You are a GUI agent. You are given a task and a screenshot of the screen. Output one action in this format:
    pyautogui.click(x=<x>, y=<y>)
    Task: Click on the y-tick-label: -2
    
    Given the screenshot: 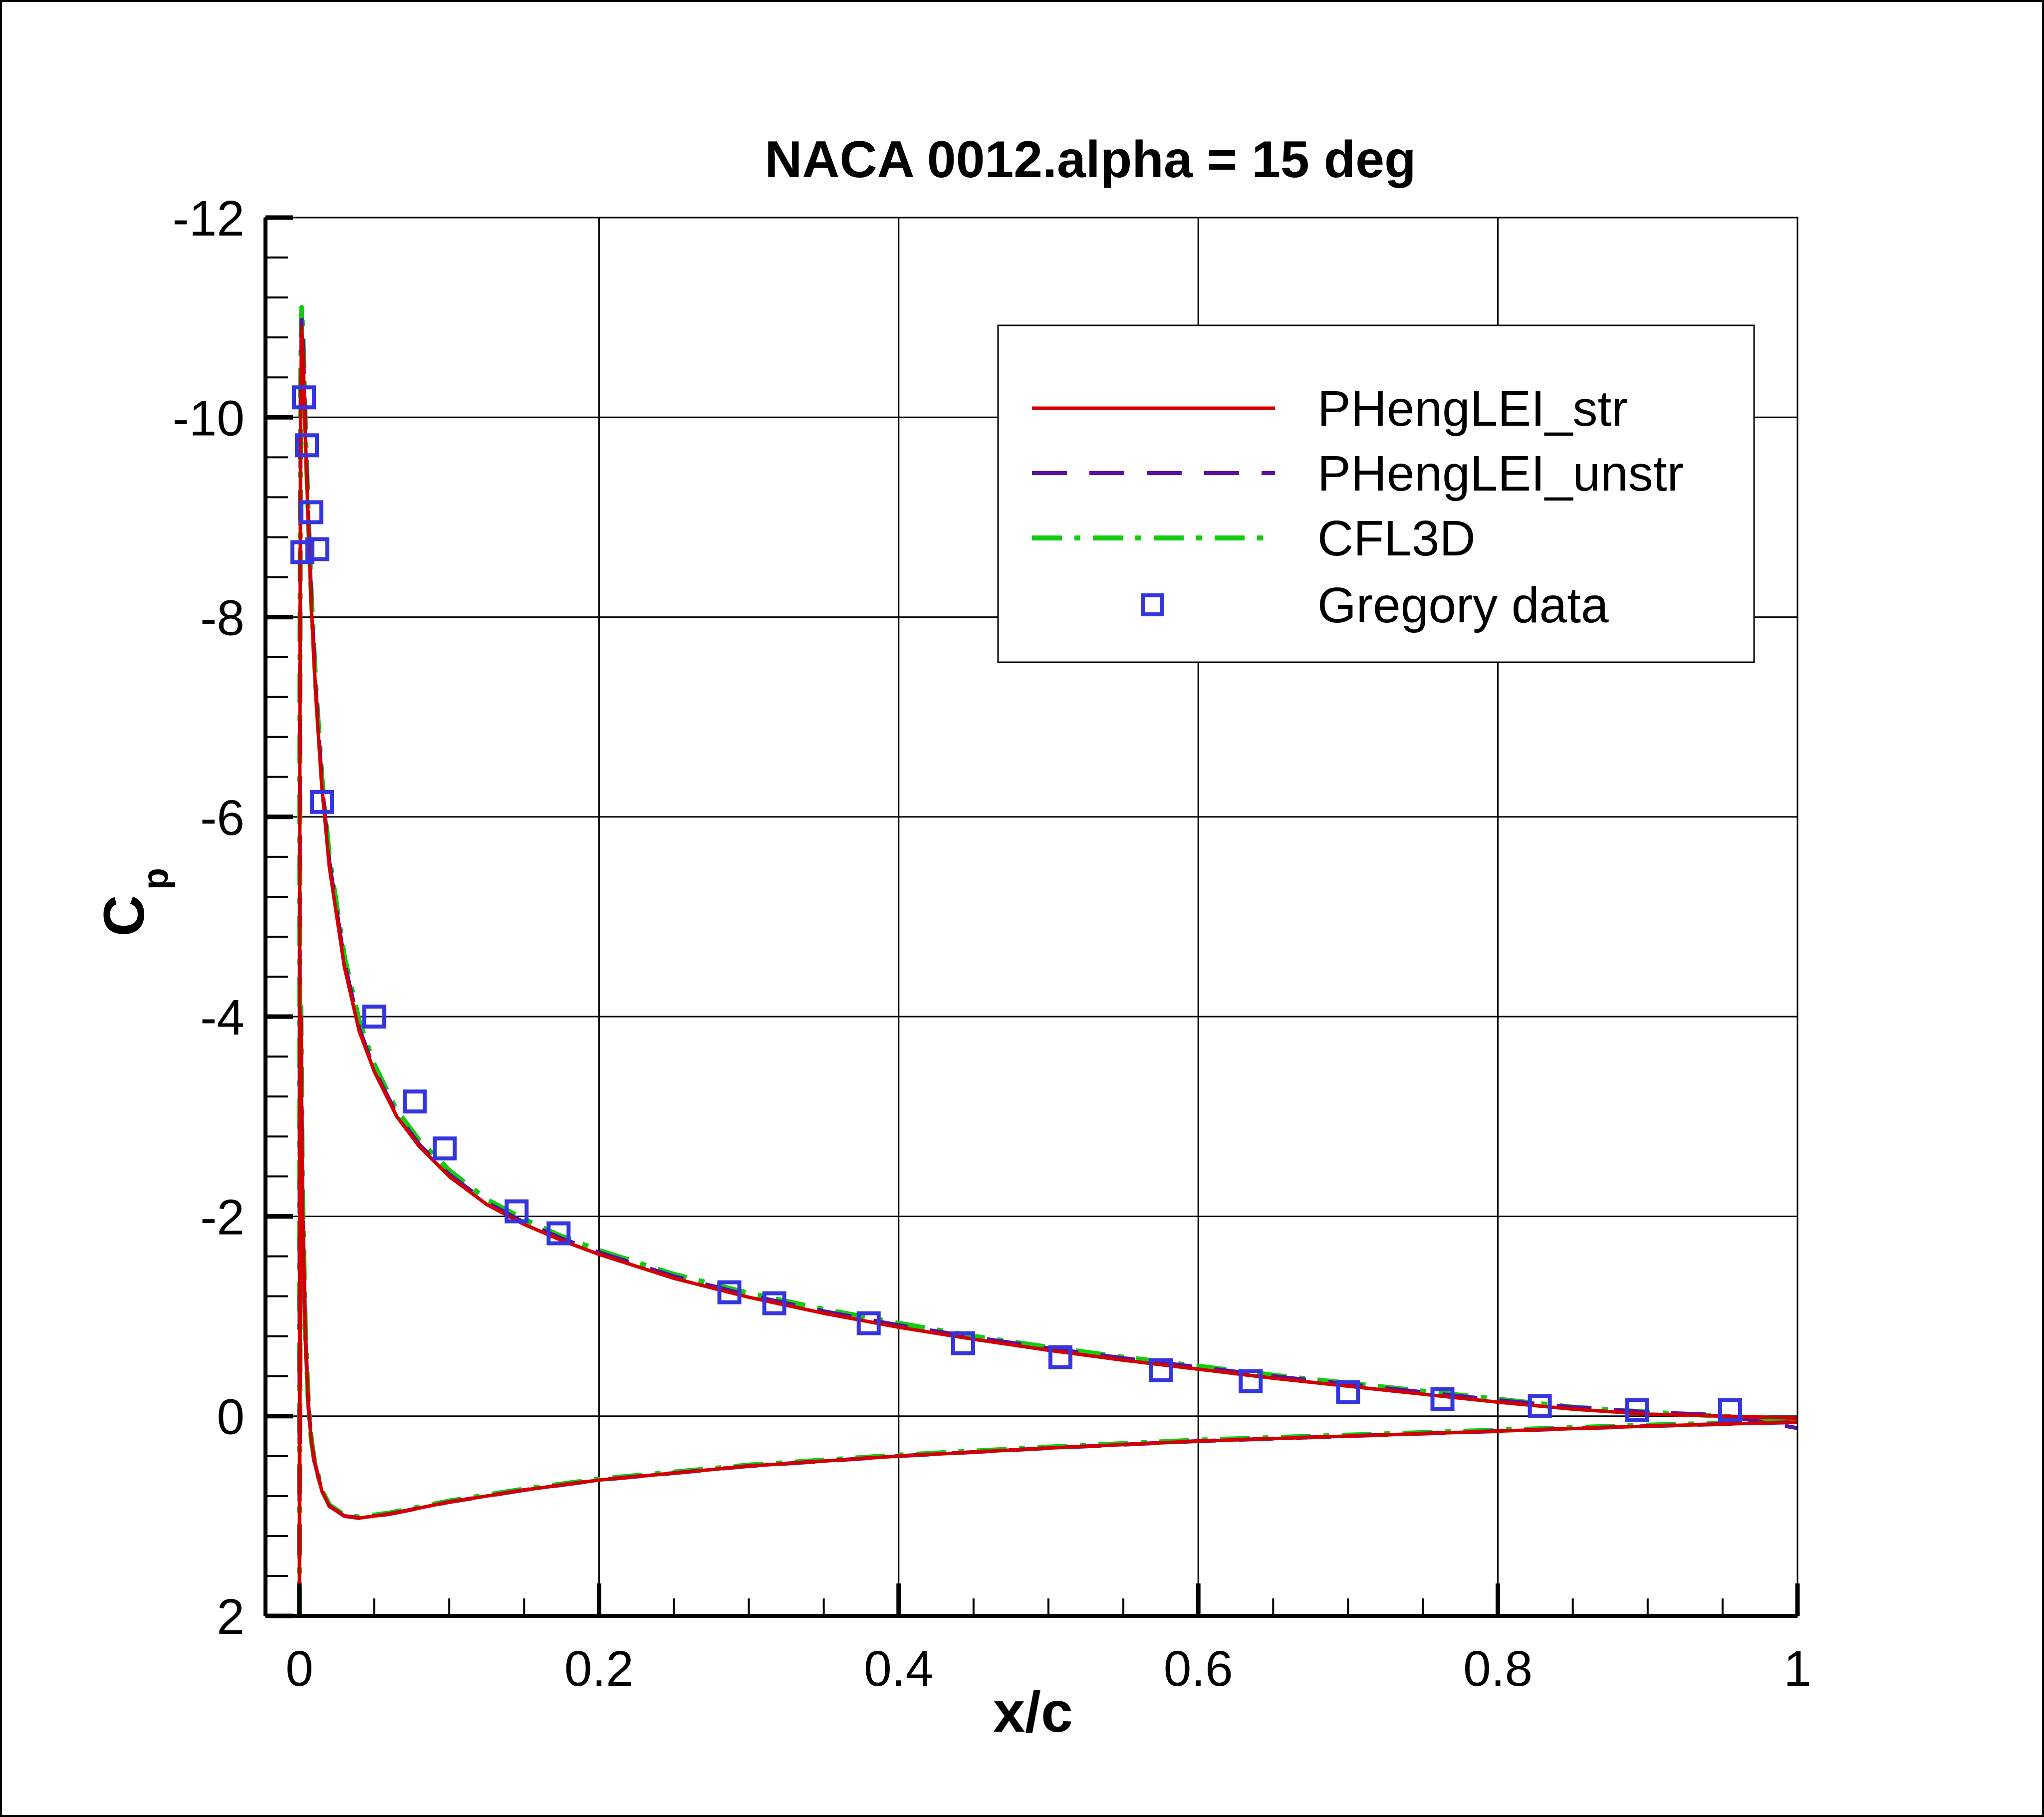 What is the action you would take?
    pyautogui.click(x=222, y=1217)
    